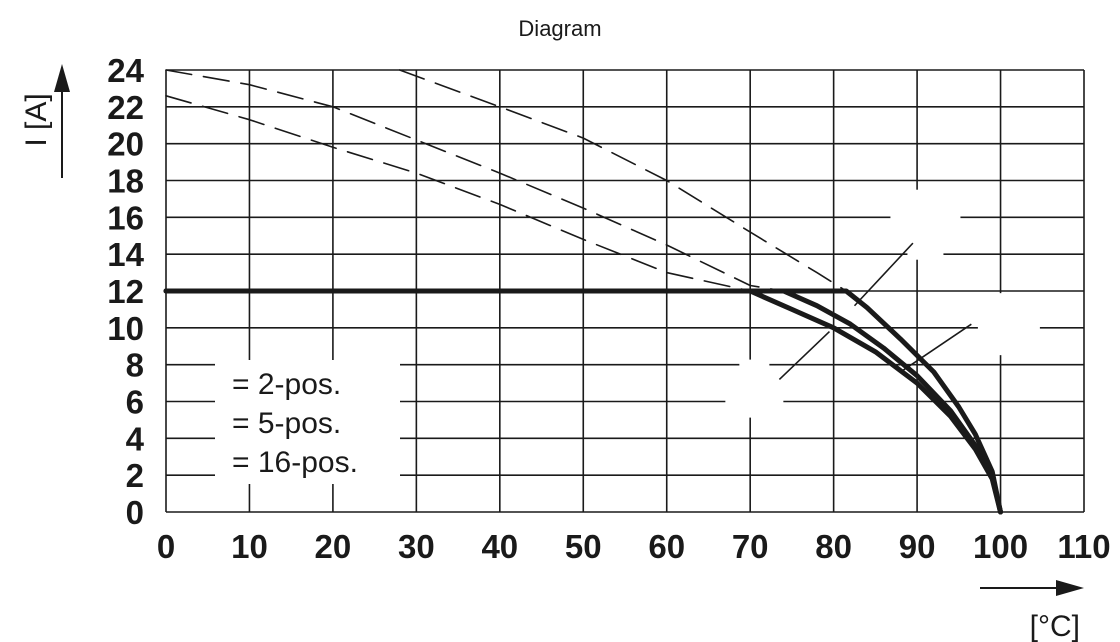 The height and width of the screenshot is (642, 1120). I want to click on y-tick-label: 2, so click(135, 475).